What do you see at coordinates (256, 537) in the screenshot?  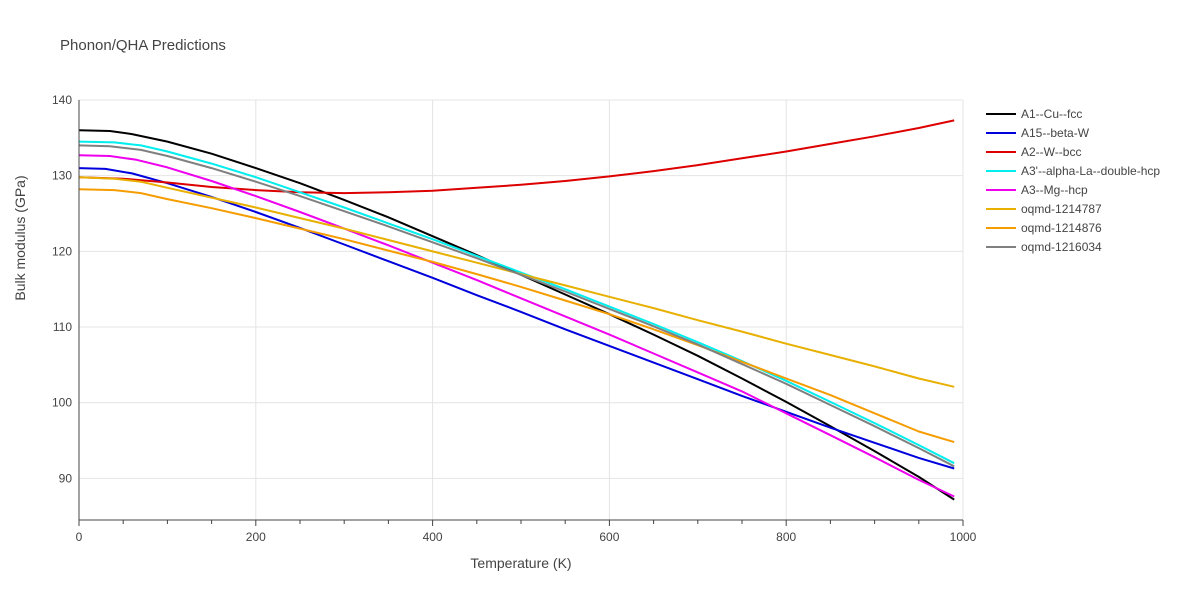 I see `x-tick-label: 200` at bounding box center [256, 537].